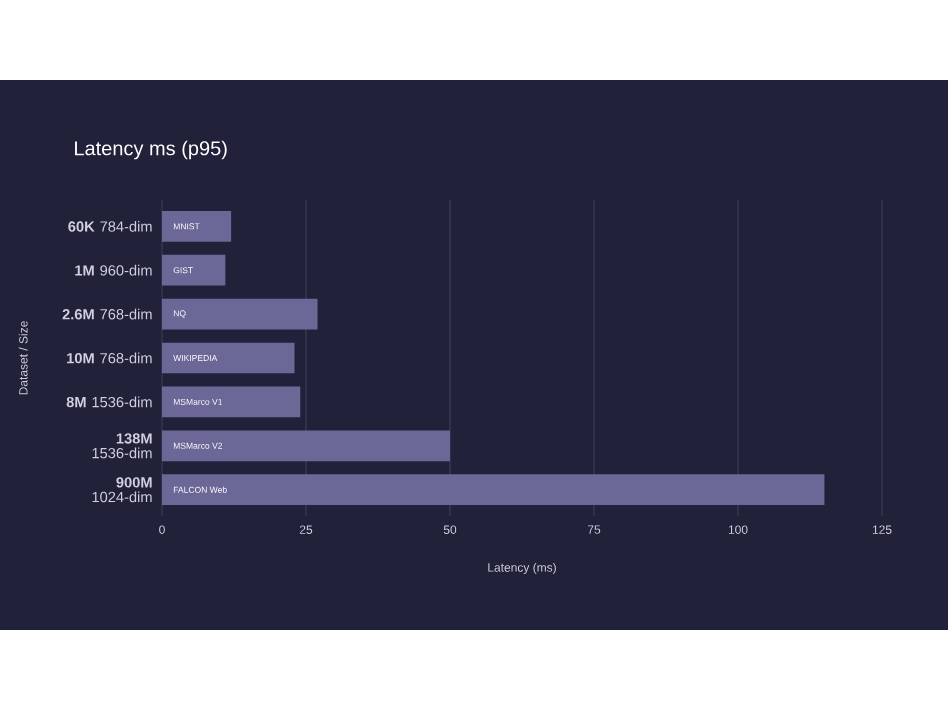 This screenshot has width=948, height=706. I want to click on chart-title: Latency ms (p95), so click(151, 150).